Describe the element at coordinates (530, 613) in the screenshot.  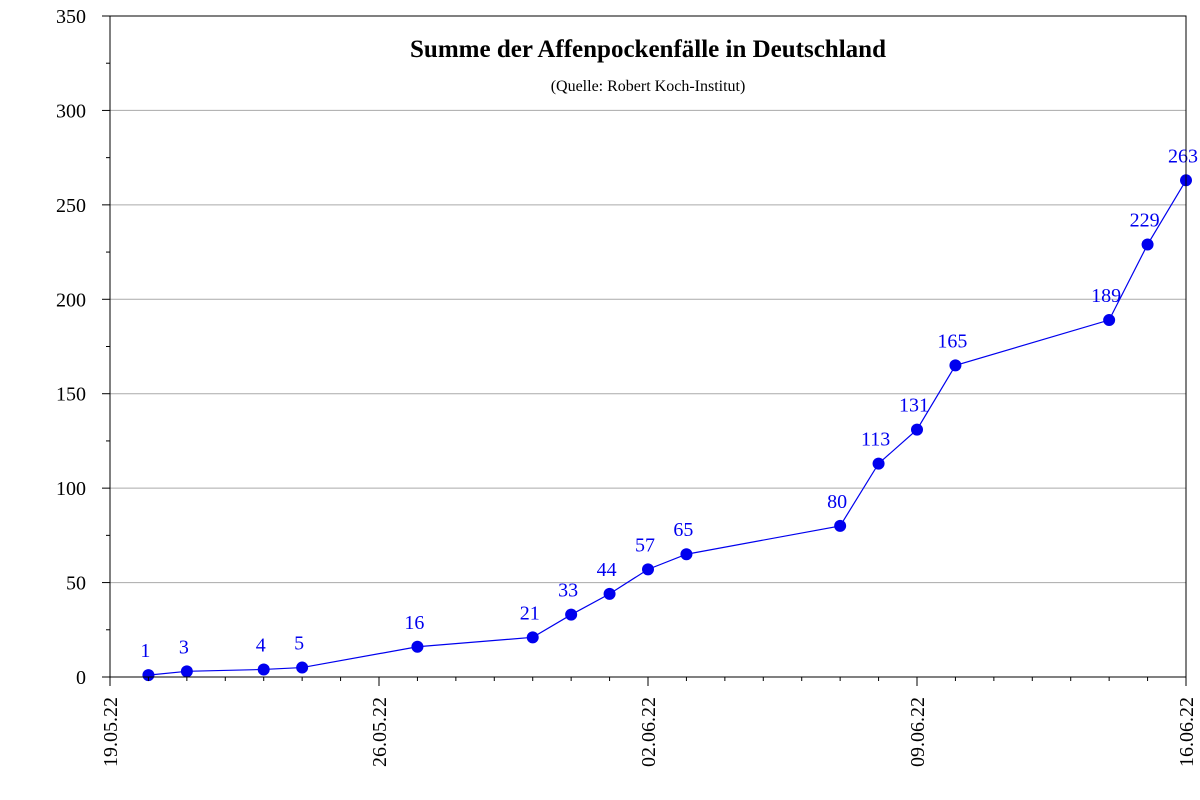
I see `data-label: 21` at that location.